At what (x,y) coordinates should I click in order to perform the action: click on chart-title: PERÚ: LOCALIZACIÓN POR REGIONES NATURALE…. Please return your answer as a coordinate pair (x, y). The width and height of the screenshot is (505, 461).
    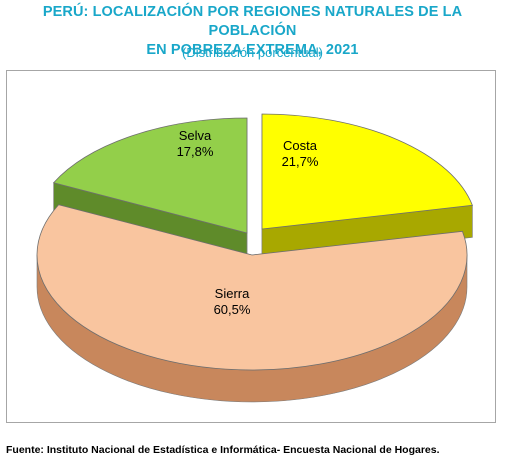
    Looking at the image, I should click on (252, 31).